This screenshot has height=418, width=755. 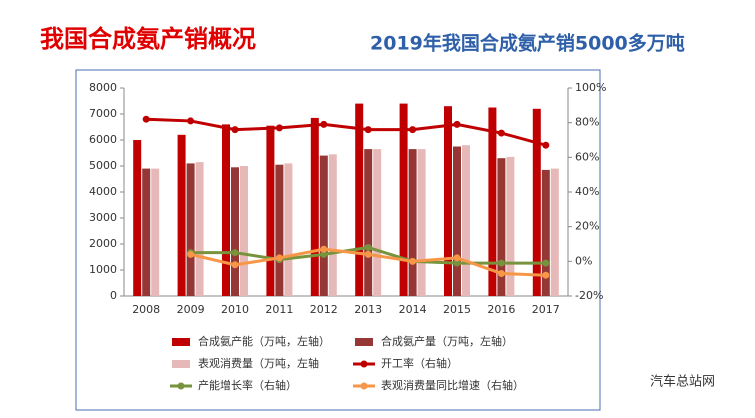 I want to click on y2-tick-label: 0%, so click(x=583, y=260).